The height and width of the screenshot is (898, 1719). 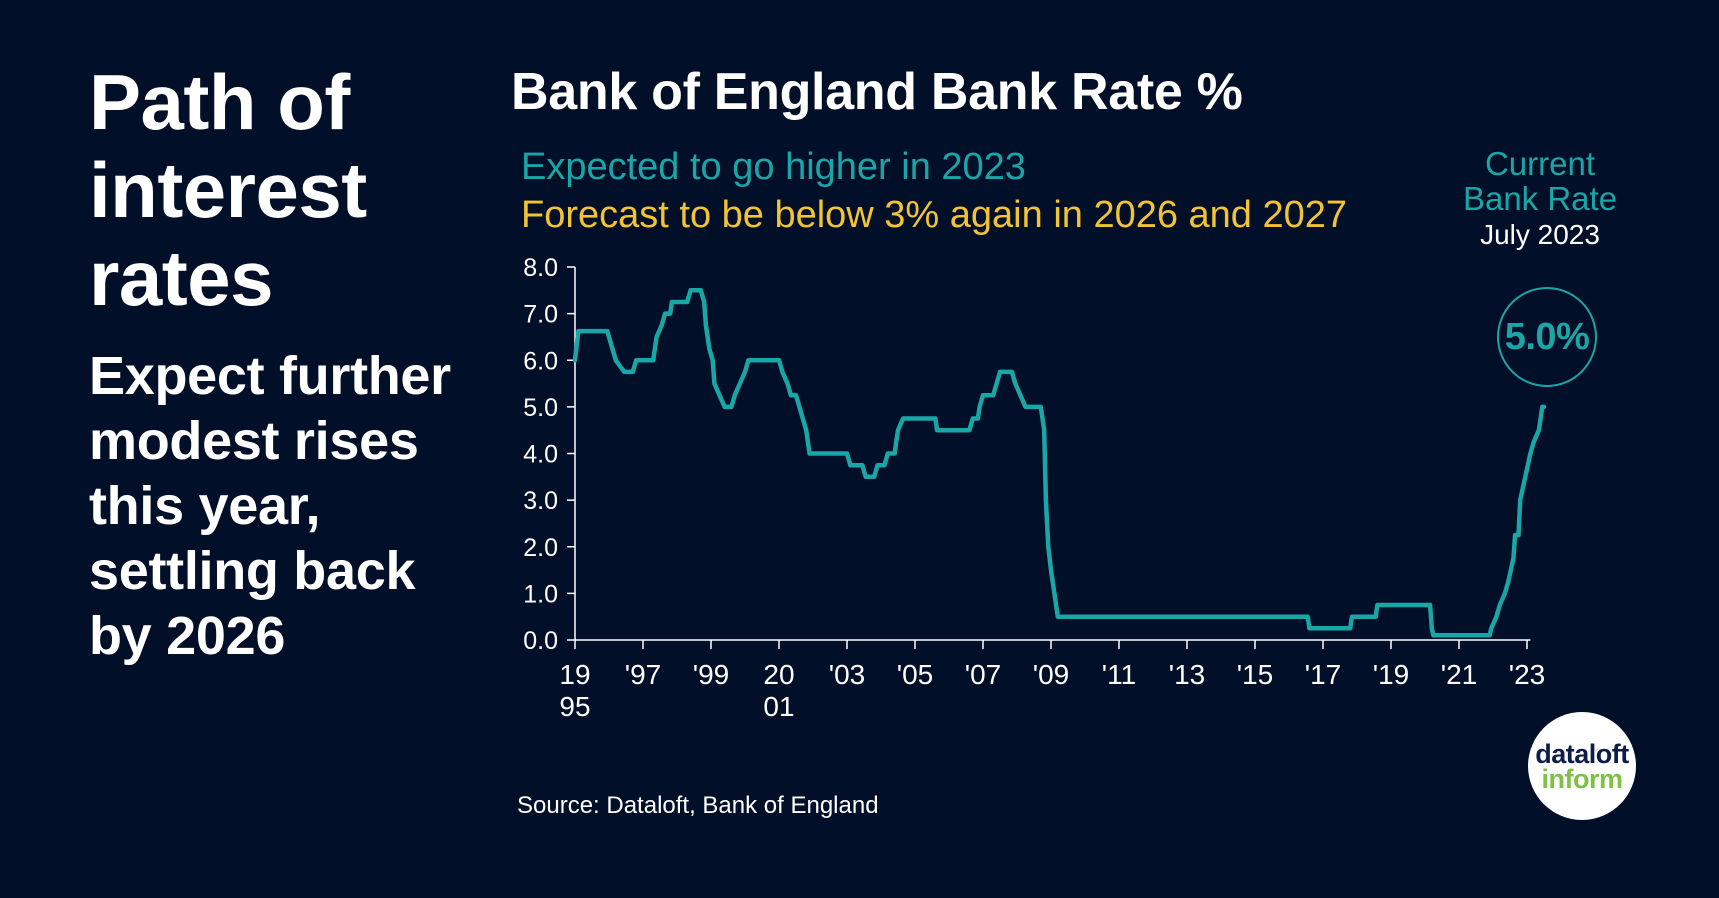 I want to click on y-tick-label: 6.0, so click(x=540, y=361).